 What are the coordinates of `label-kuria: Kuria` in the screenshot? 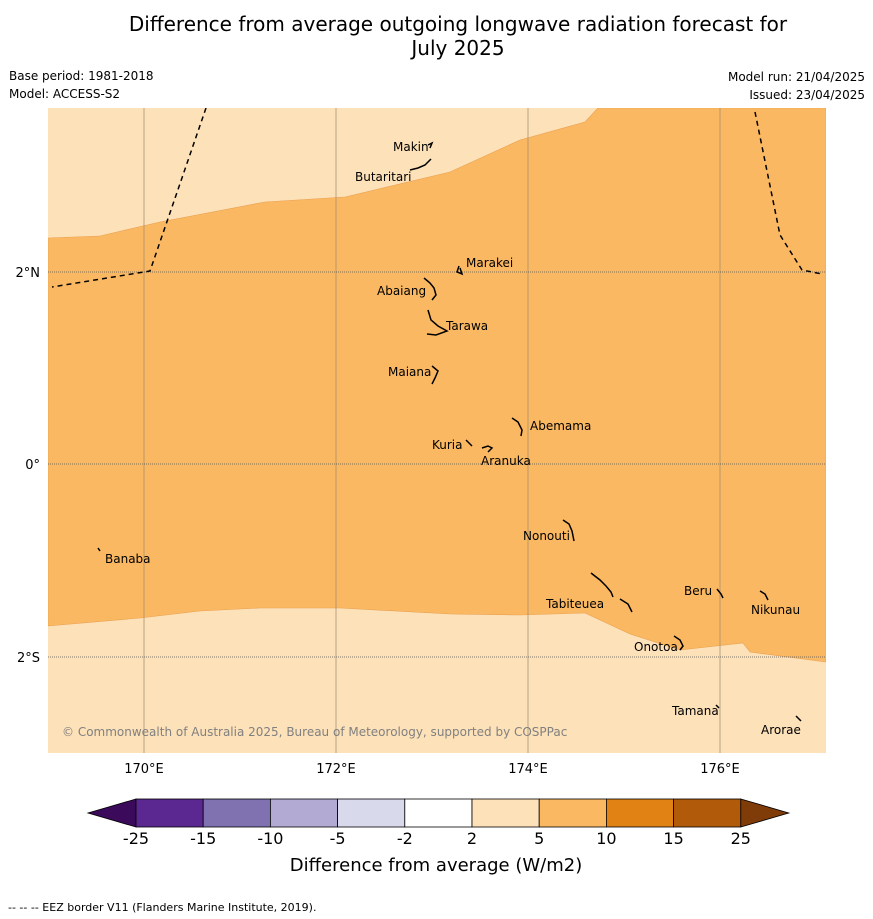 It's located at (447, 445).